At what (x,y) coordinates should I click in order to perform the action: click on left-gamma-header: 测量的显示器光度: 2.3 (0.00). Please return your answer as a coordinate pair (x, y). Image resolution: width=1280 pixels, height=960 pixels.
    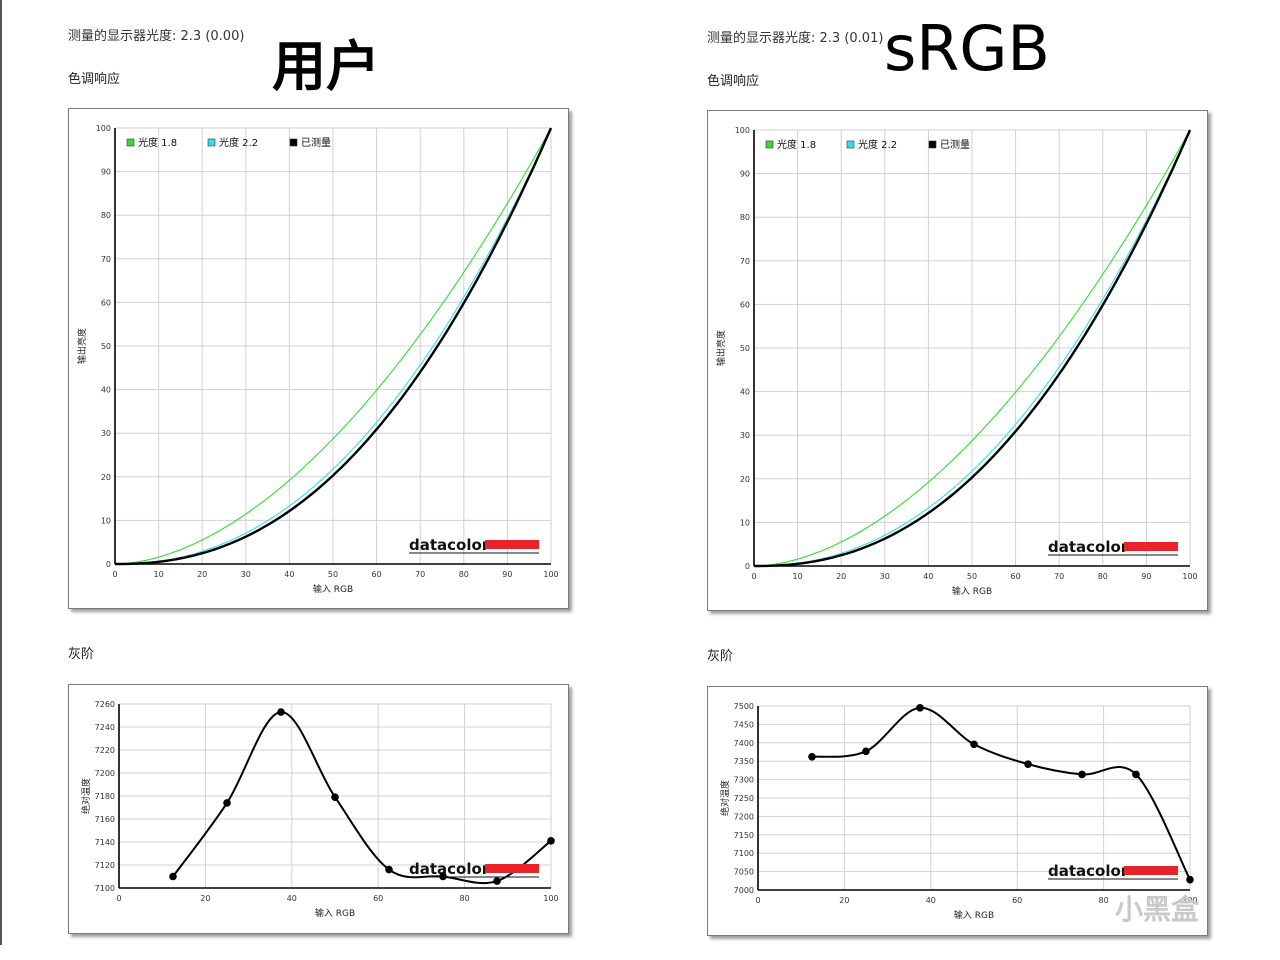
    Looking at the image, I should click on (156, 36).